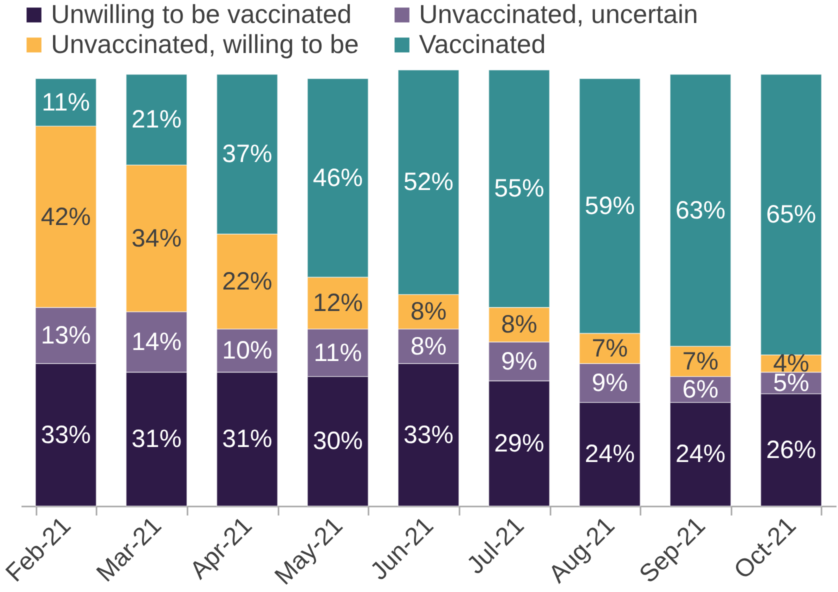  I want to click on data-label: 30%, so click(337, 441).